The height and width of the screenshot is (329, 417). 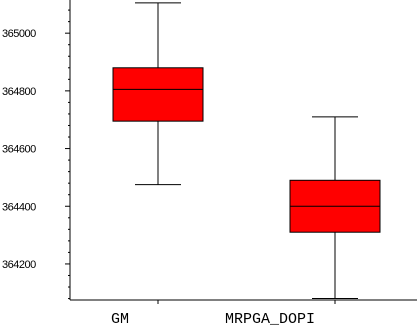 What do you see at coordinates (335, 208) in the screenshot?
I see `box-mrpga_dopi` at bounding box center [335, 208].